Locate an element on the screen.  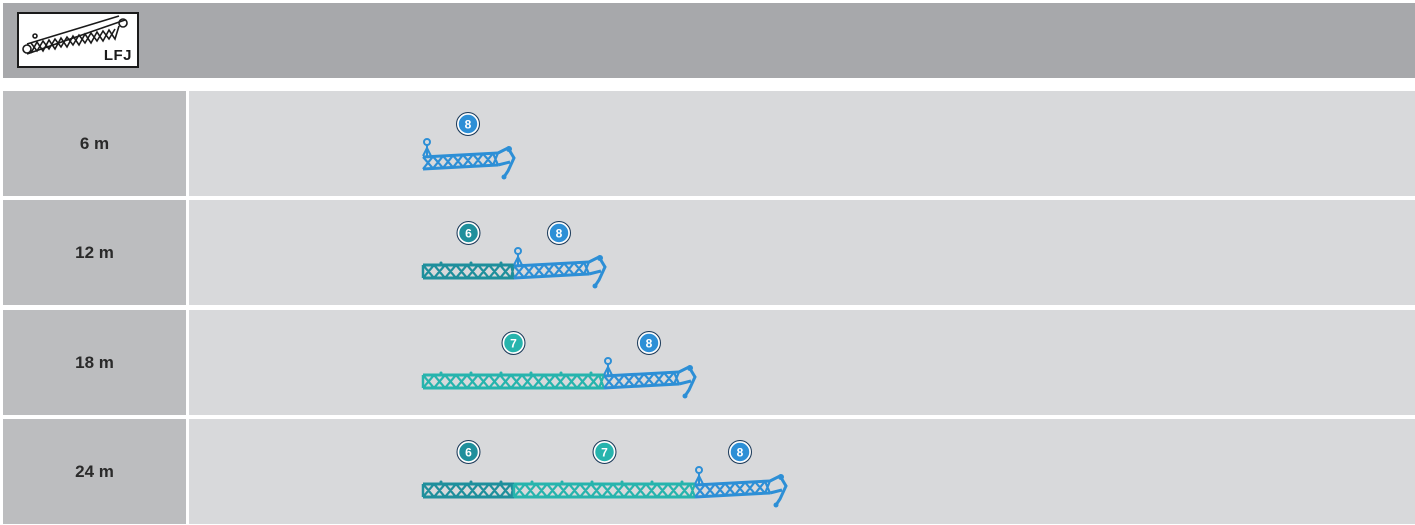
lfj-jib-logo: LFJ is located at coordinates (78, 40).